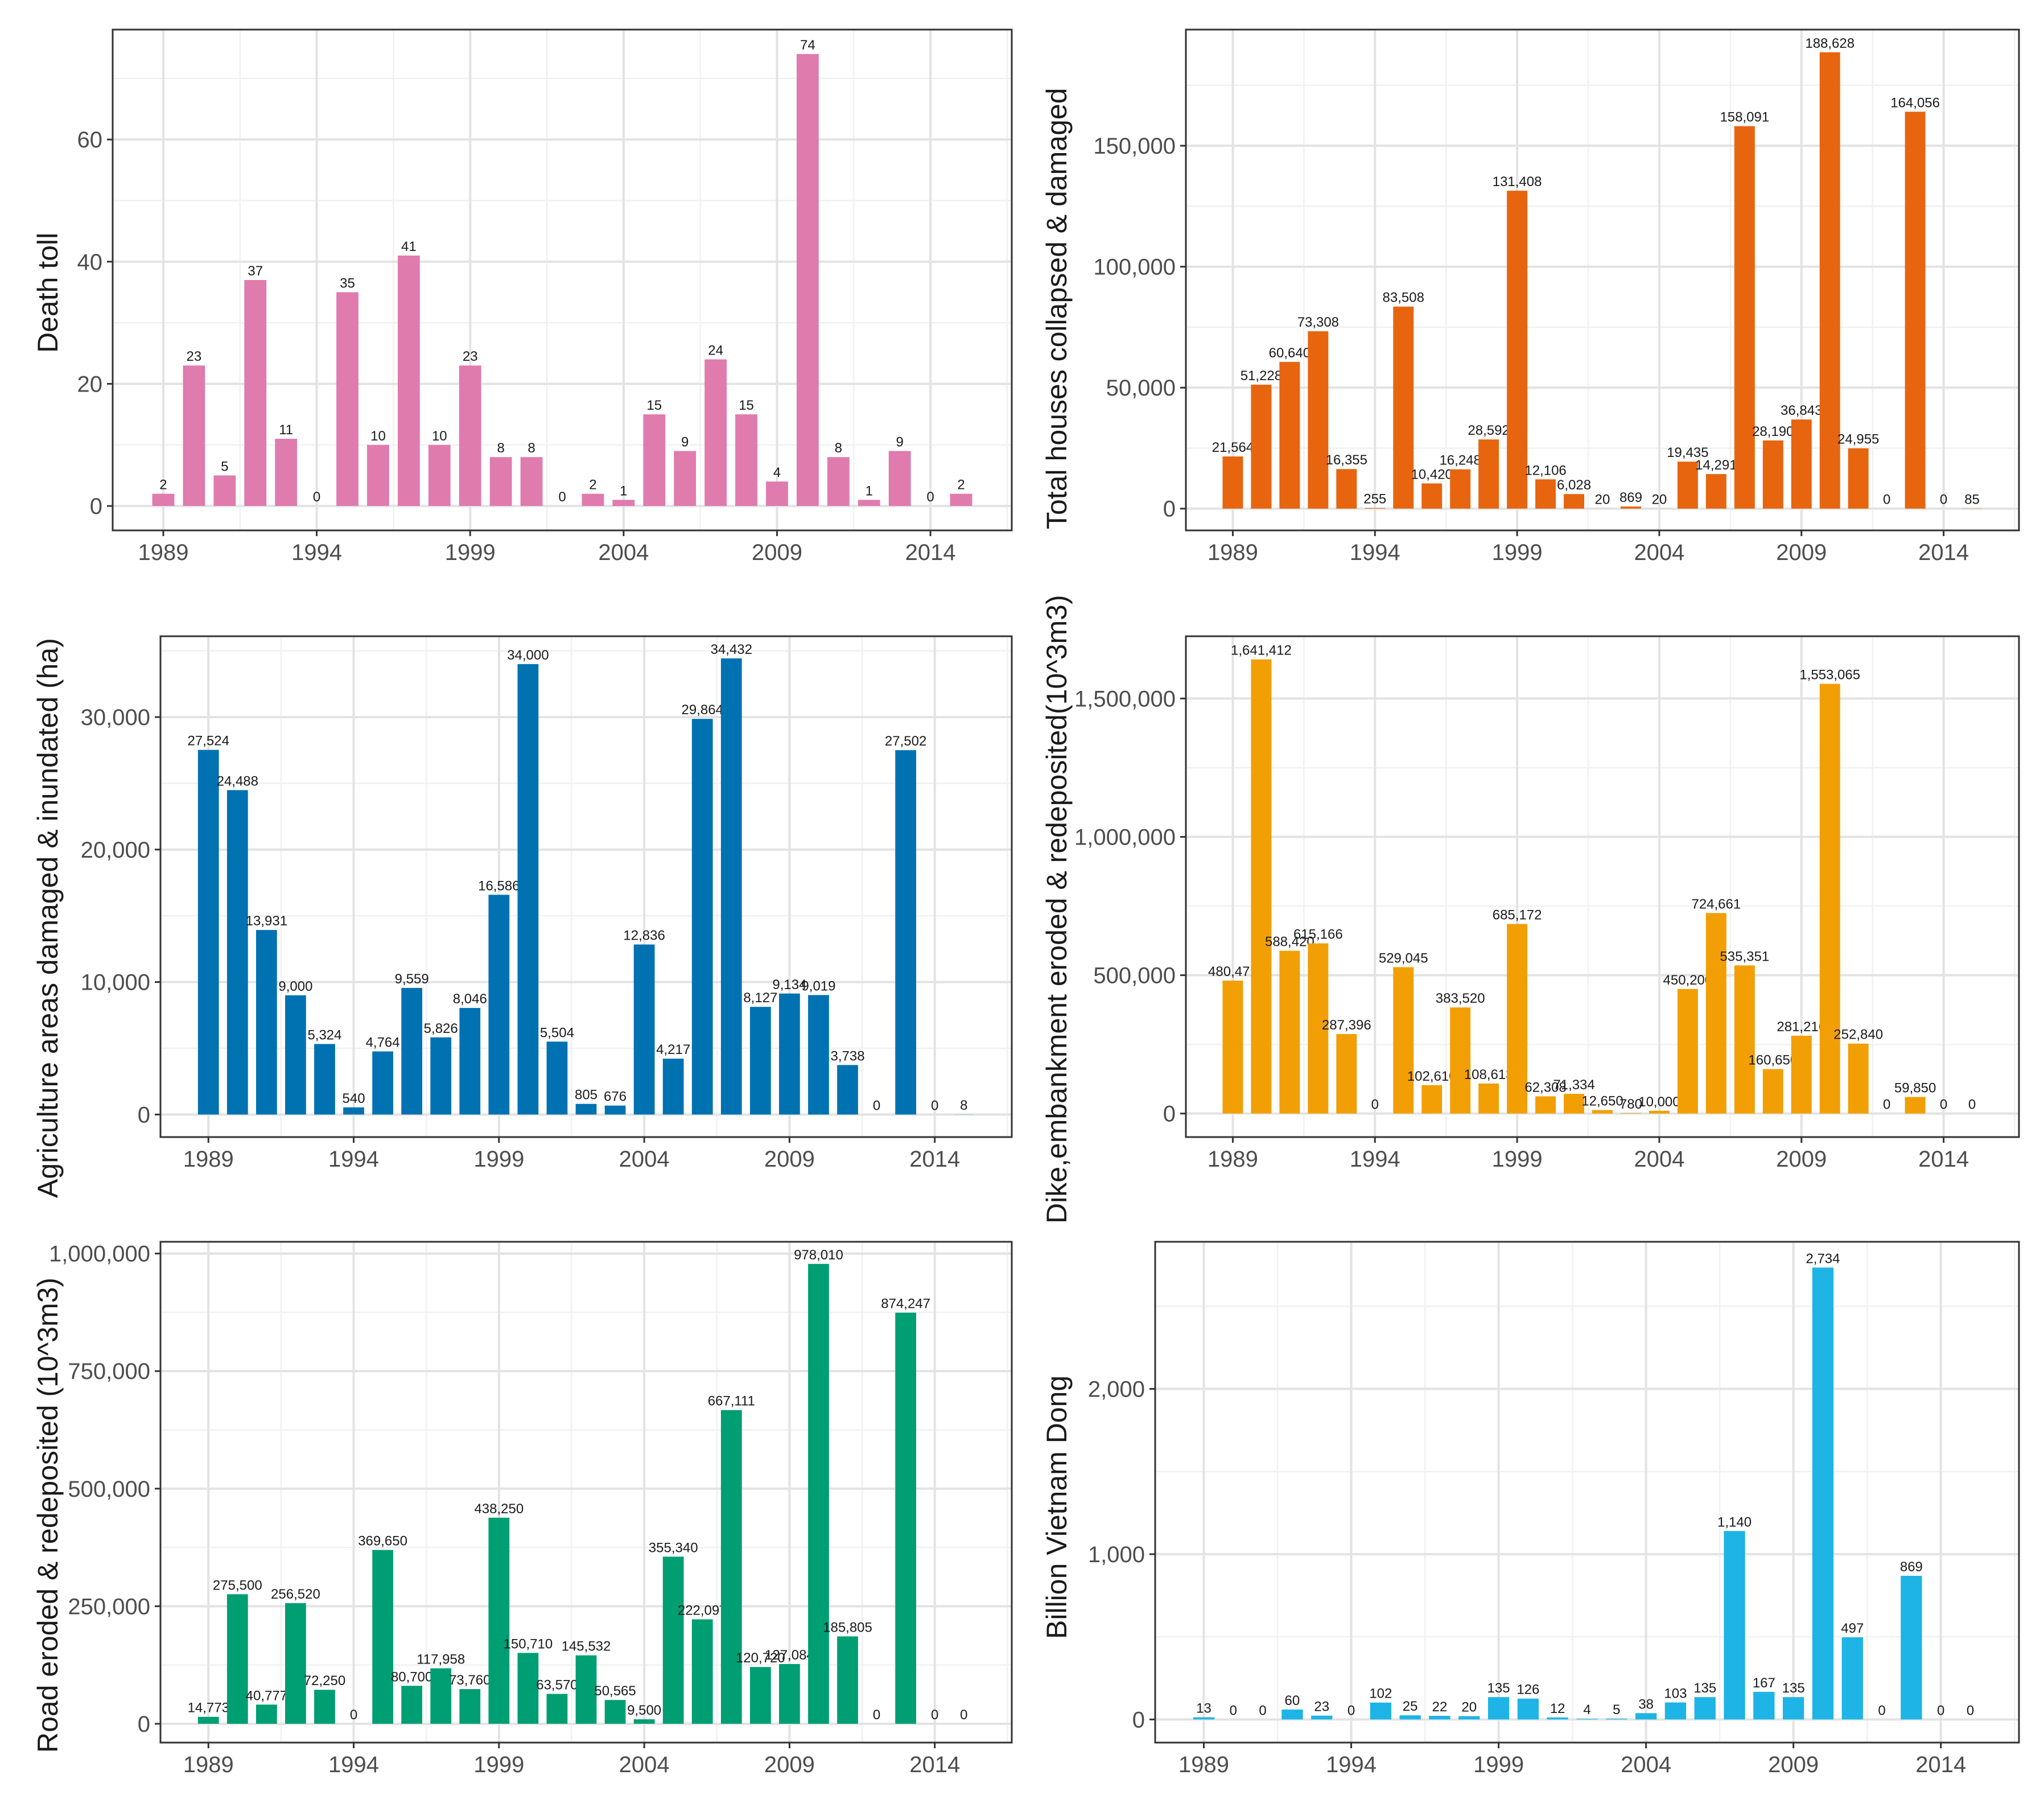 This screenshot has width=2044, height=1816. What do you see at coordinates (1911, 1567) in the screenshot?
I see `value-label-2013: 869` at bounding box center [1911, 1567].